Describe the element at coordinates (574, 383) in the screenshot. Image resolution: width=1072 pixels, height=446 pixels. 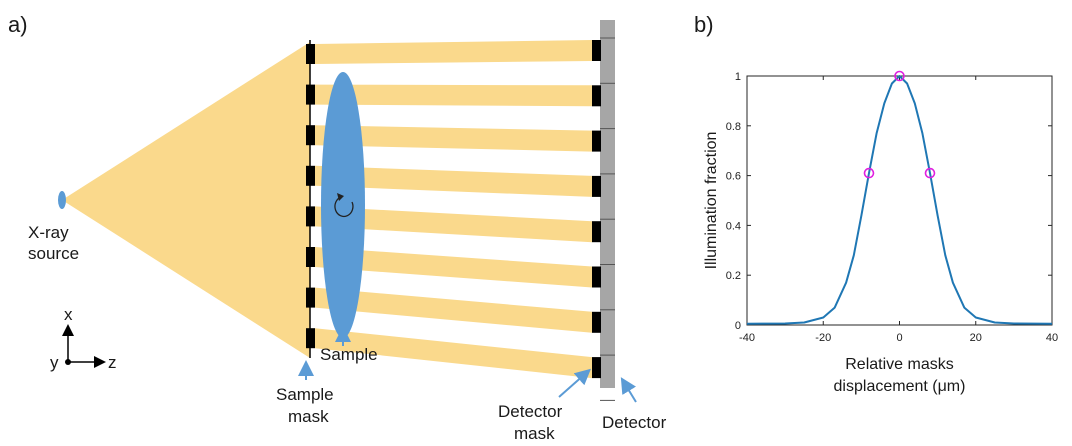
I see `detector-mask-pointer-arrow` at that location.